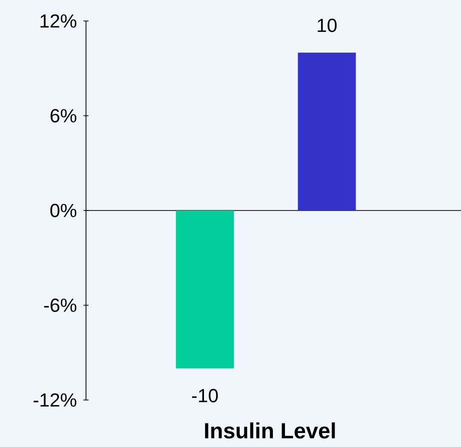 This screenshot has width=461, height=447. I want to click on x-axis-title: Insulin Level, so click(270, 430).